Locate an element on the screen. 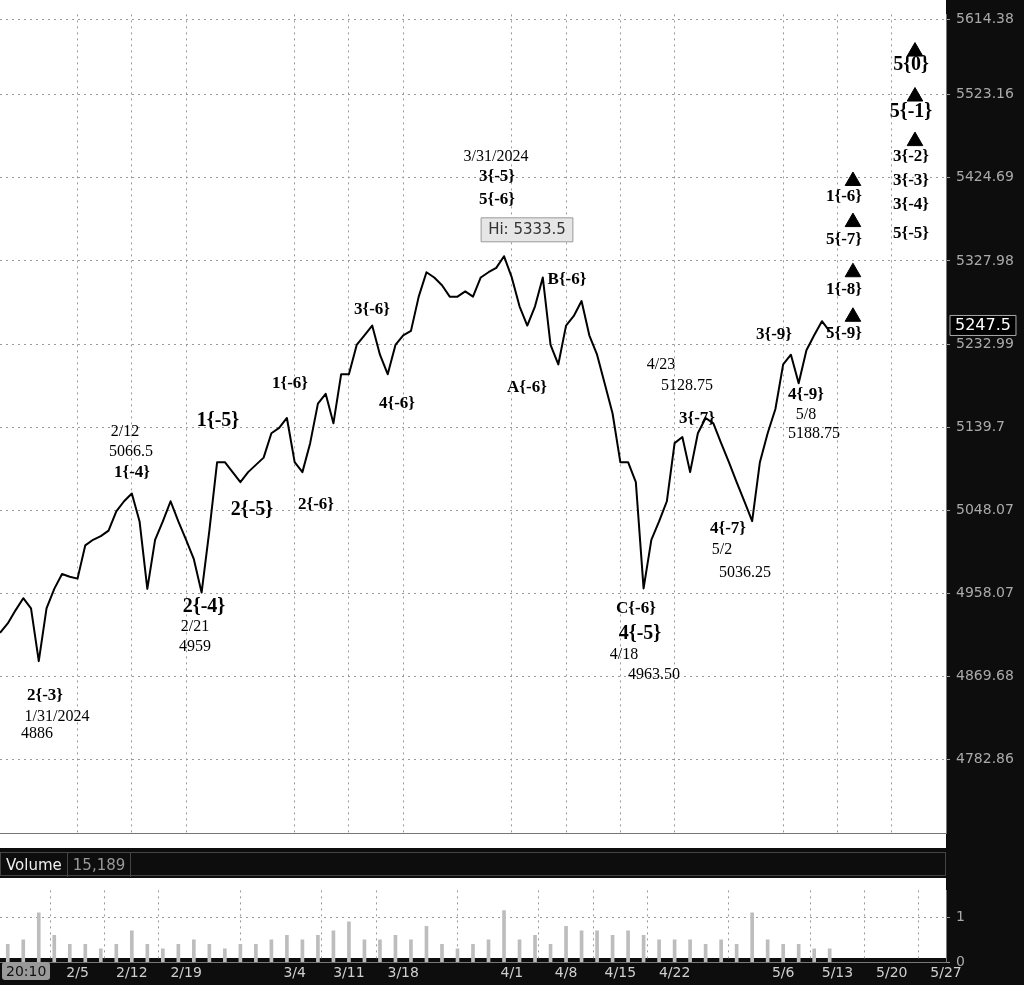 This screenshot has width=1024, height=985. annotation: 3/31/2024 is located at coordinates (496, 155).